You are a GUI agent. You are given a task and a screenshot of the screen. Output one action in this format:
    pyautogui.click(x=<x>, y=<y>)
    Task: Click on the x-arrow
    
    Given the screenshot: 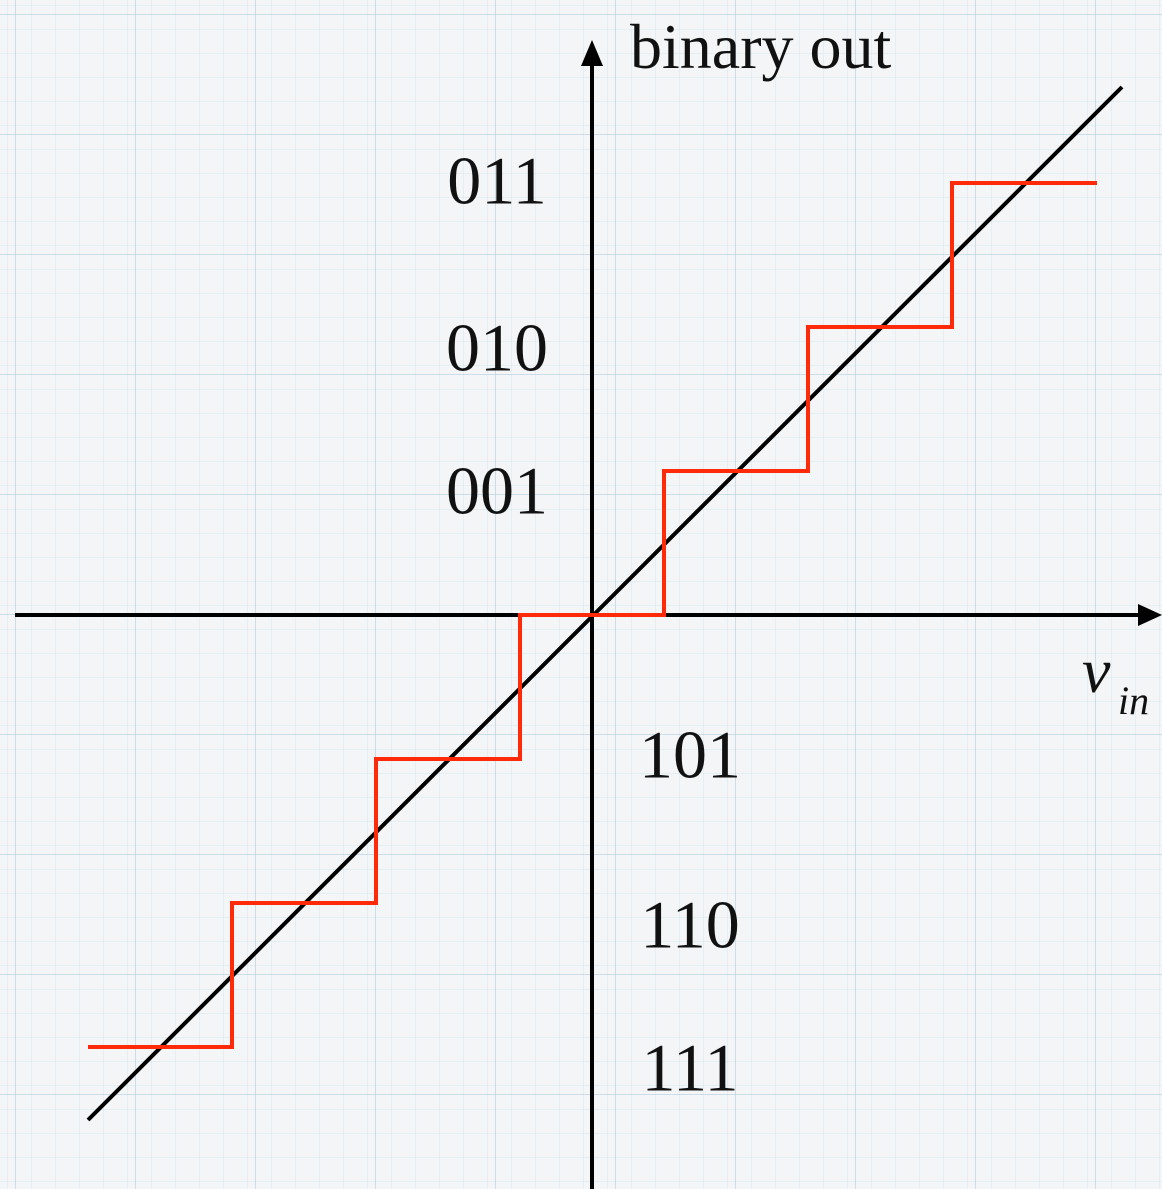 What is the action you would take?
    pyautogui.click(x=1150, y=615)
    